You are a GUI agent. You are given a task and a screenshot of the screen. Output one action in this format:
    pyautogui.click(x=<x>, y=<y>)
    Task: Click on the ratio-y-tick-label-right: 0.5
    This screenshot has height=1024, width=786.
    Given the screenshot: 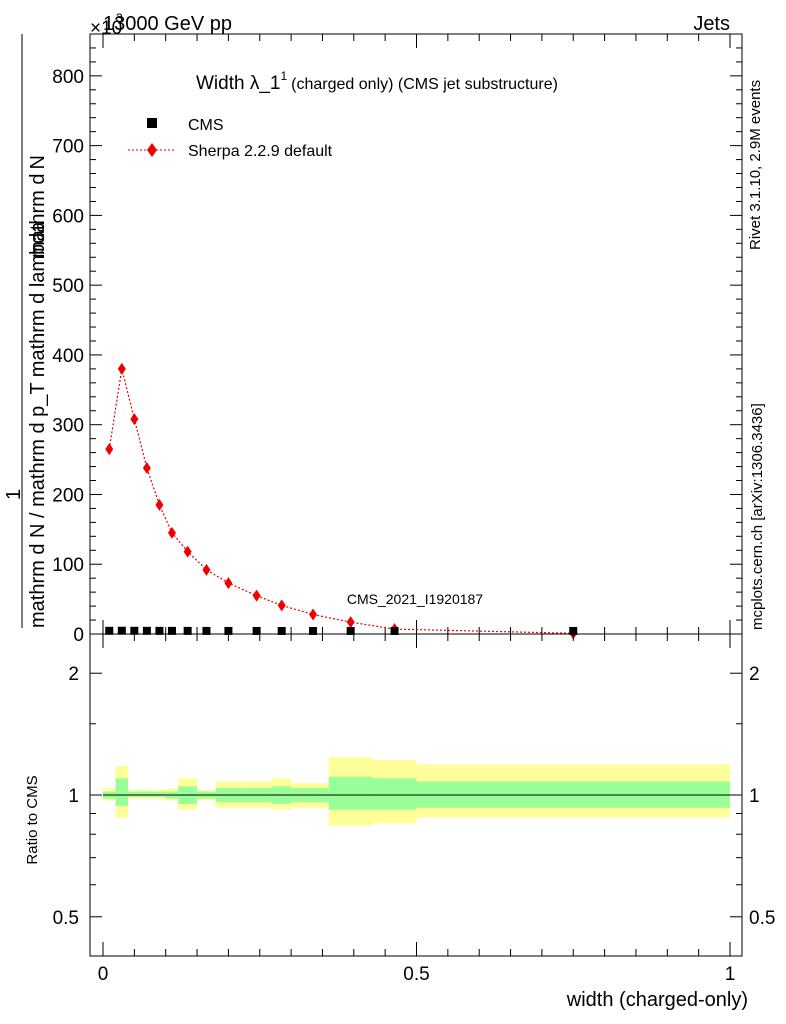 What is the action you would take?
    pyautogui.click(x=762, y=918)
    